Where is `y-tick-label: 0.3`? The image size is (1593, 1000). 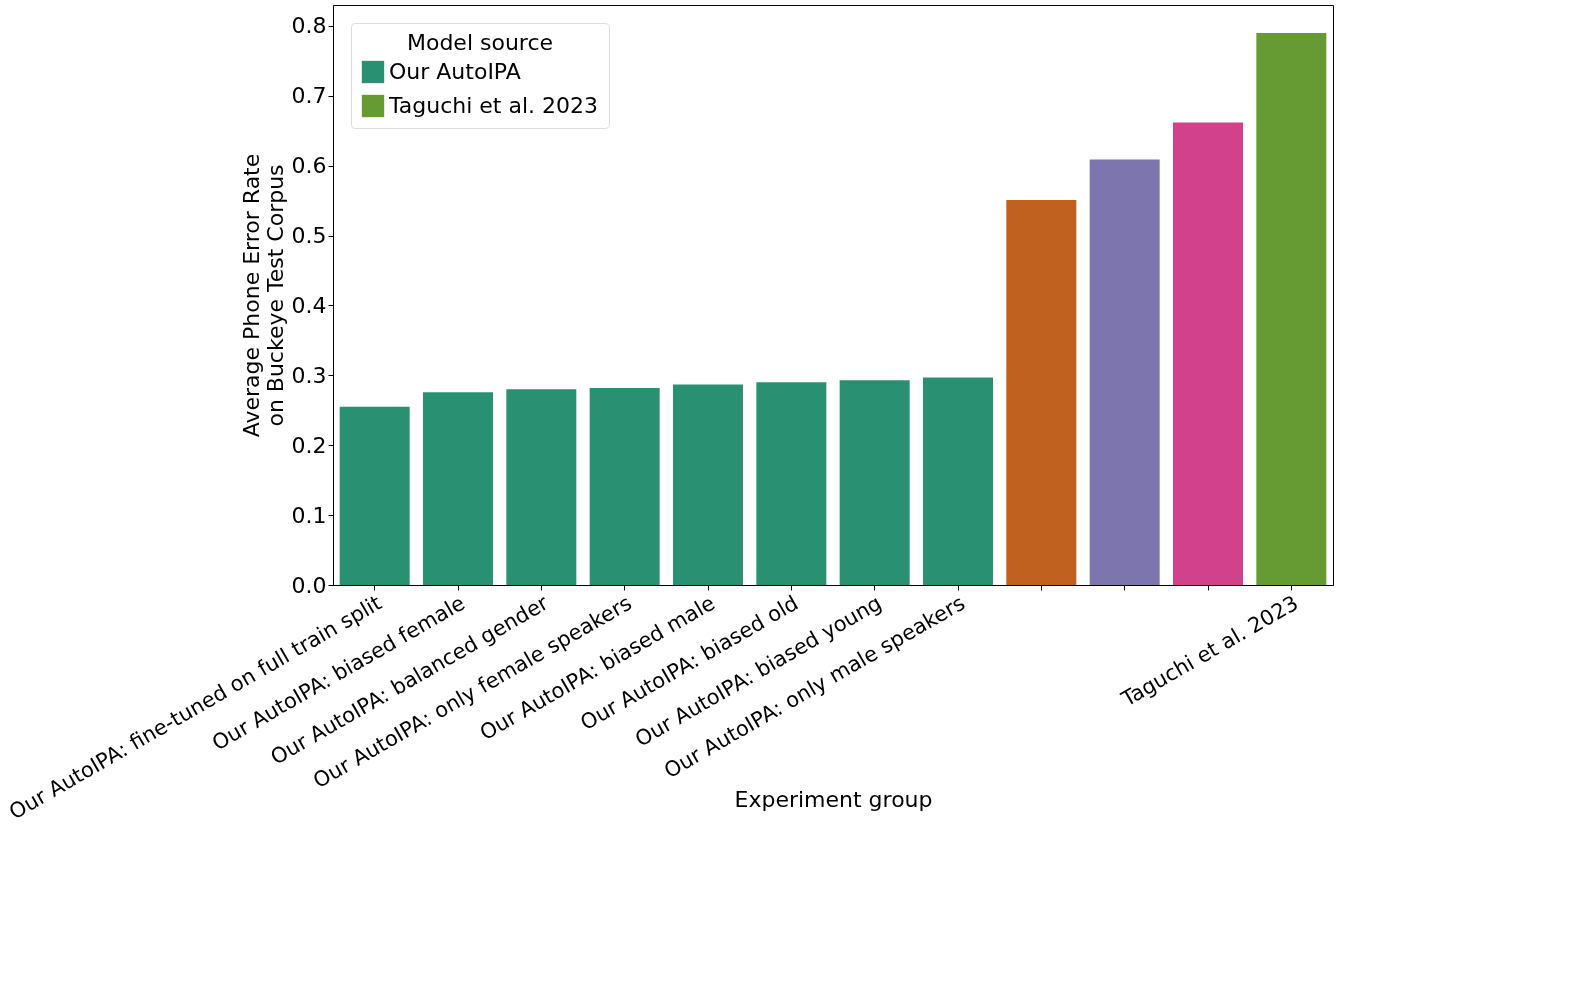
y-tick-label: 0.3 is located at coordinates (309, 375).